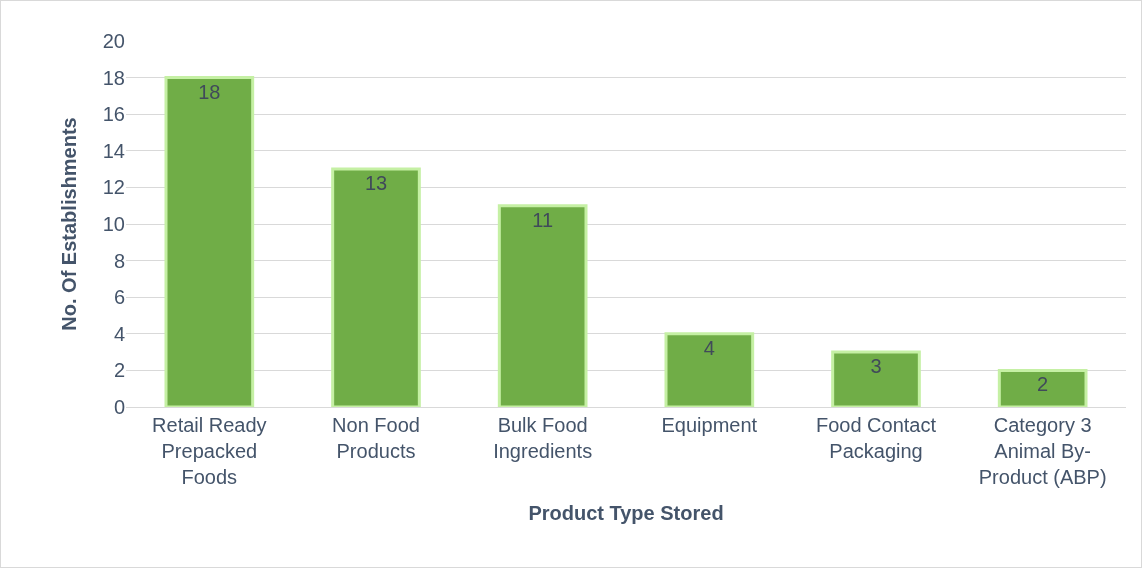  Describe the element at coordinates (209, 451) in the screenshot. I see `x-tick-label: Retail Ready Prepacked Foods` at that location.